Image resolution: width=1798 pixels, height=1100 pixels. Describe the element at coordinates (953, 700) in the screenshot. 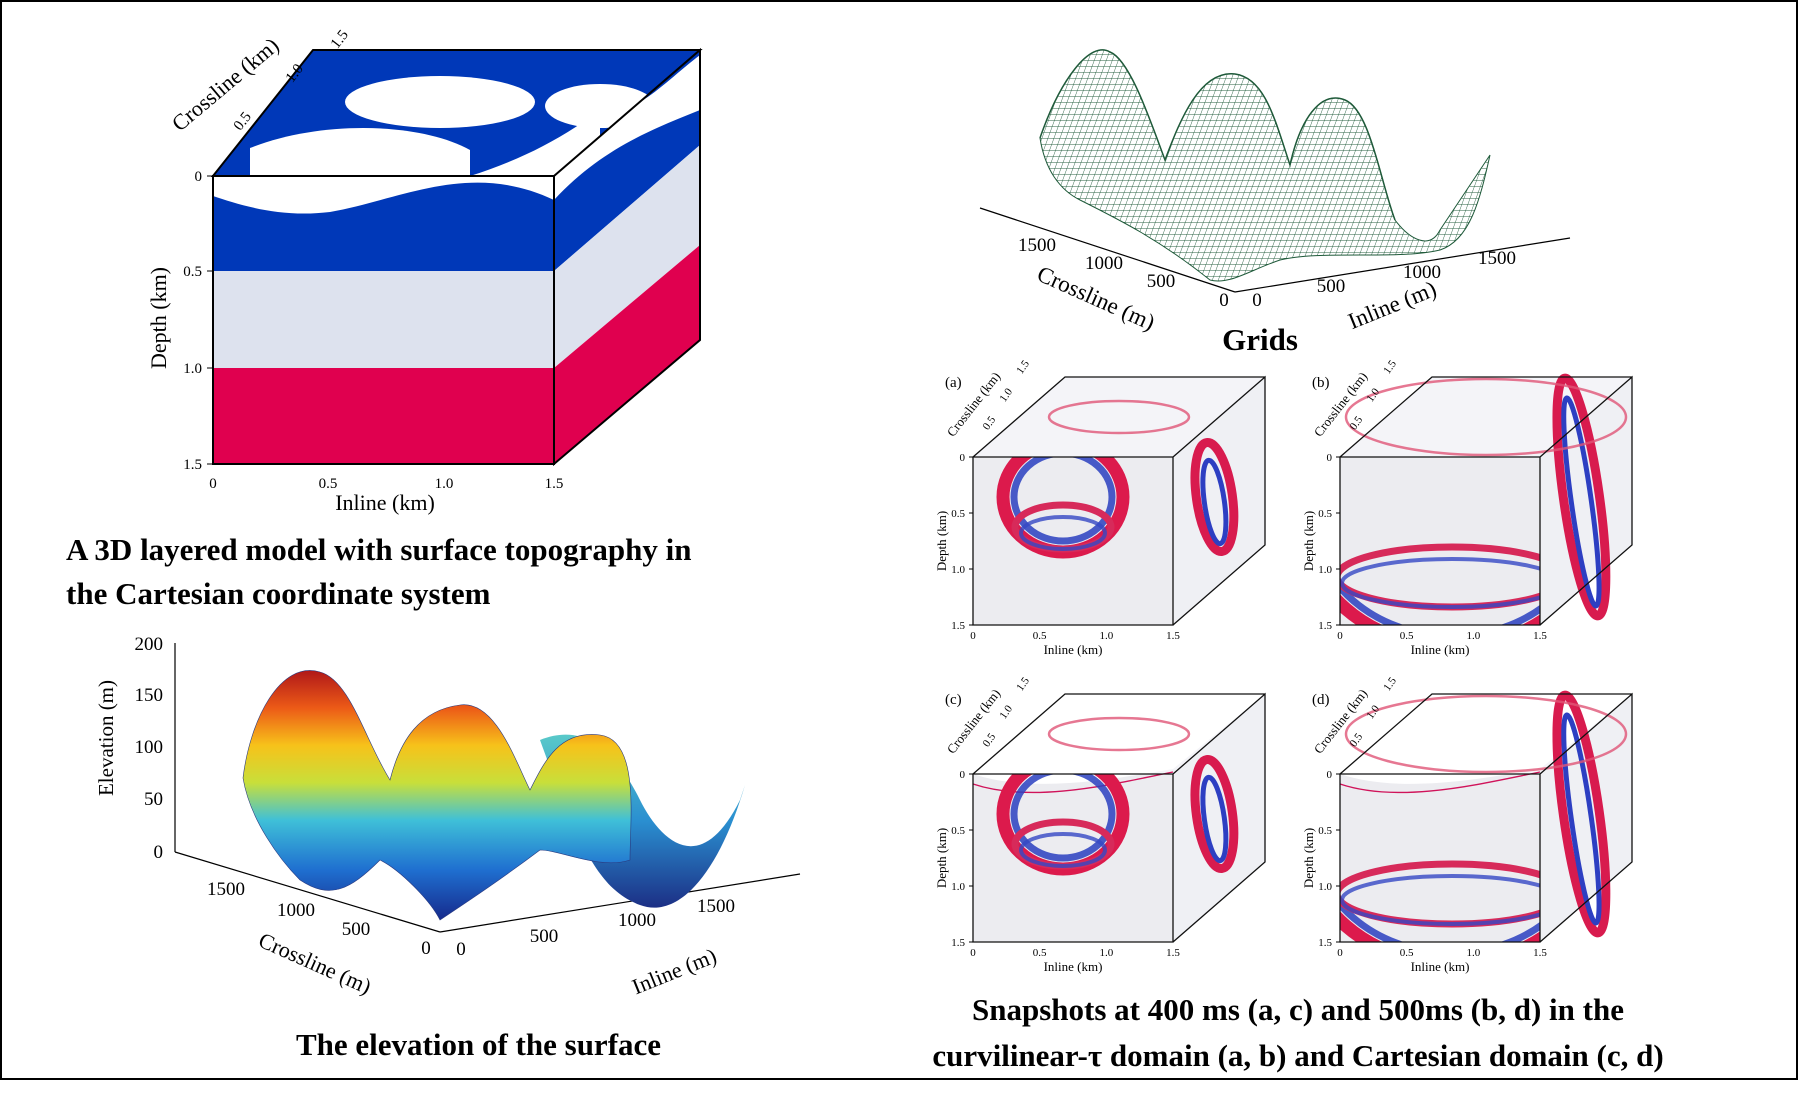

I see `snapshot-panel-label: (c)` at that location.